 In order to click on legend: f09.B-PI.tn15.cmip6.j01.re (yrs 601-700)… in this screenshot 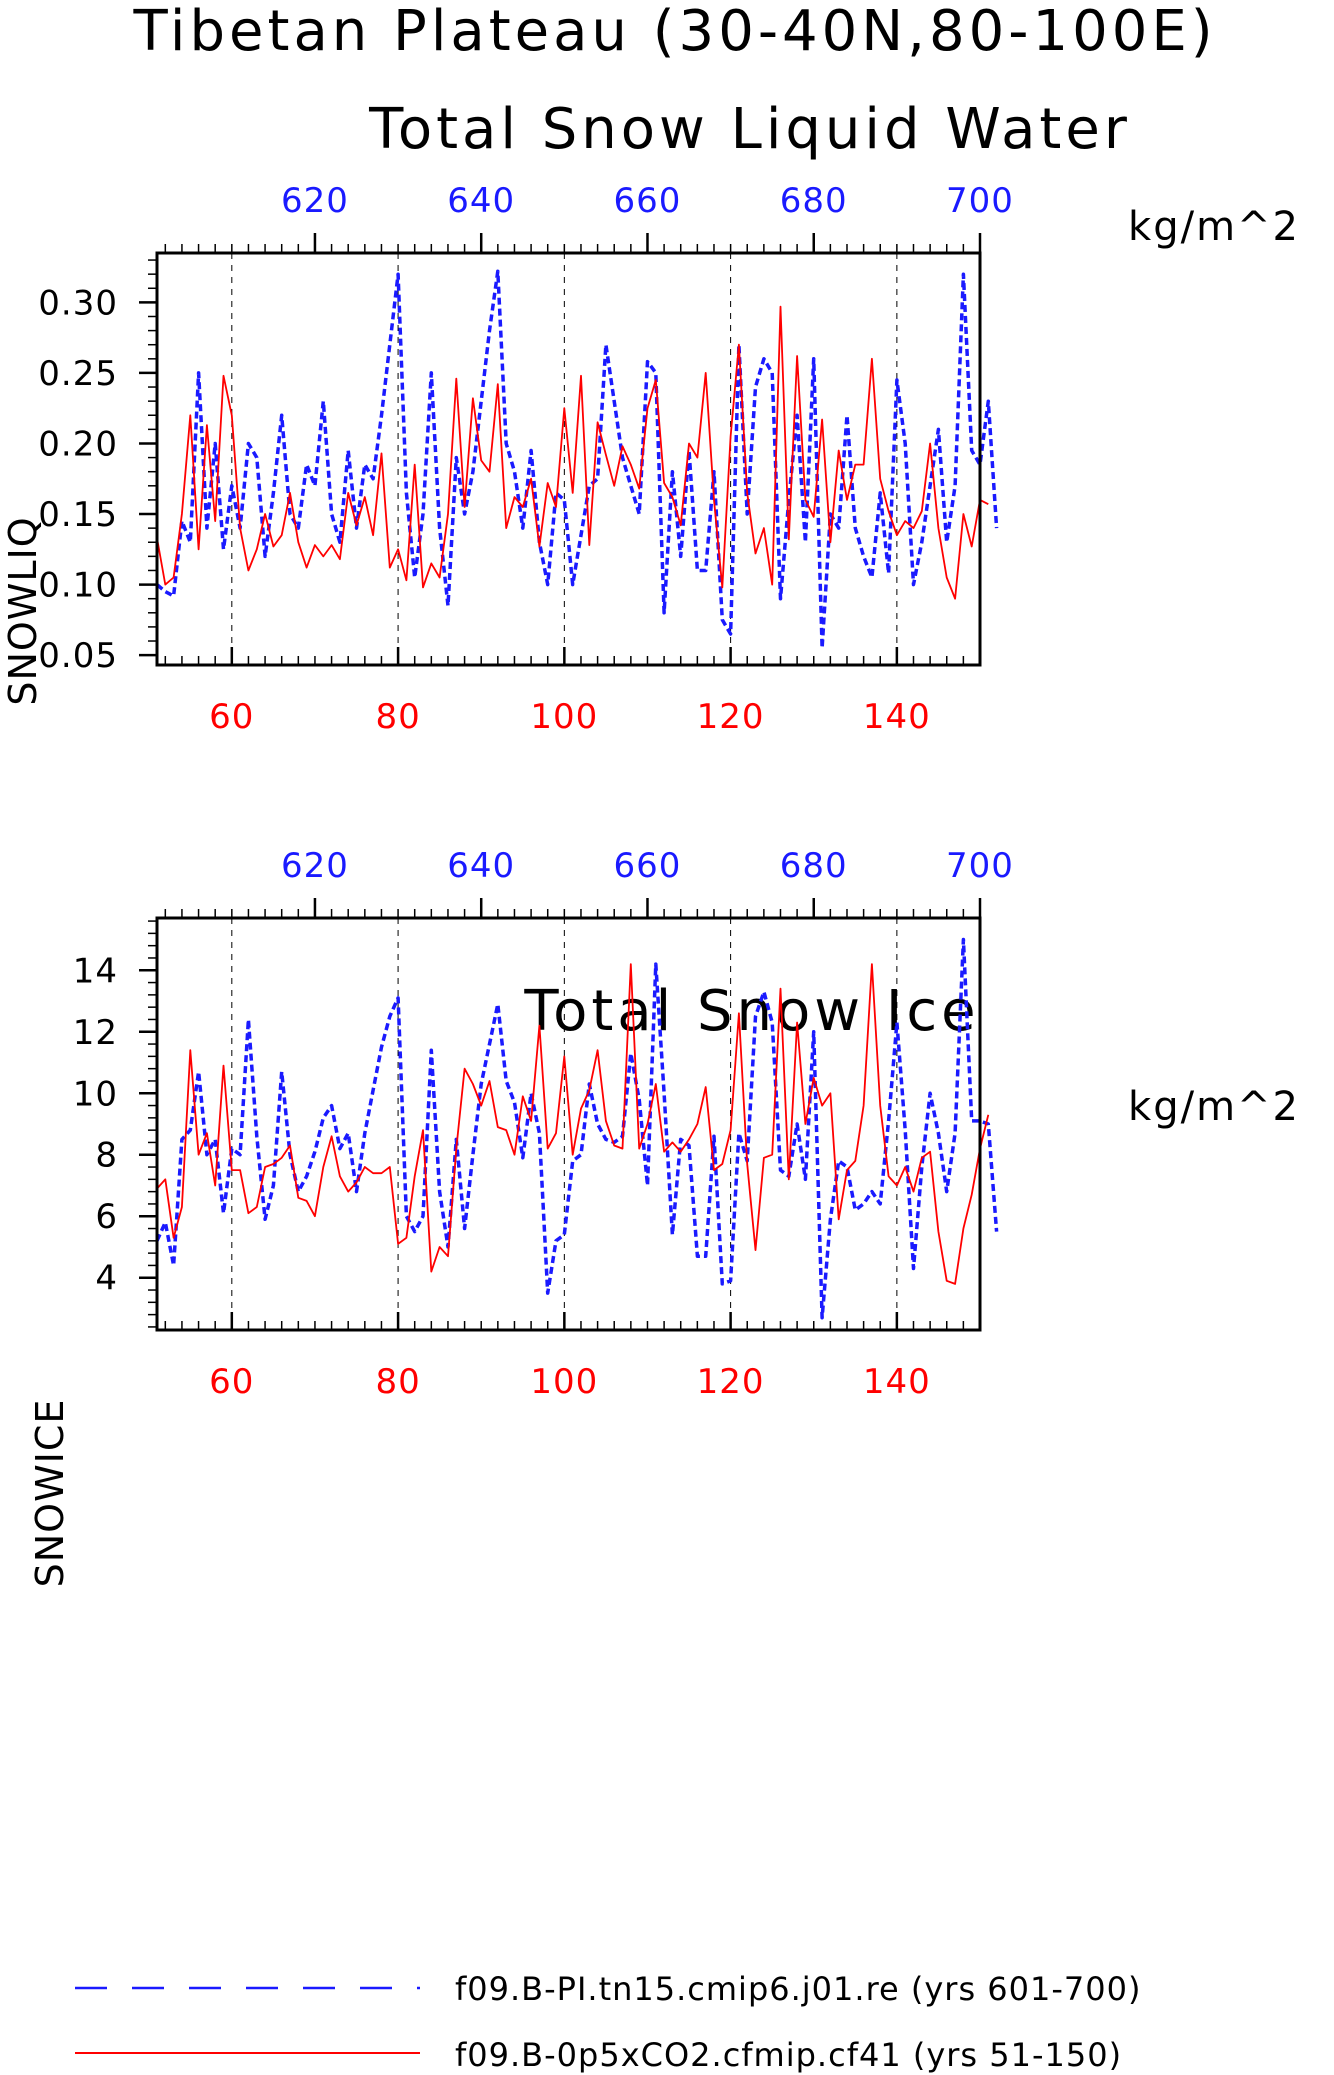, I will do `click(608, 2022)`.